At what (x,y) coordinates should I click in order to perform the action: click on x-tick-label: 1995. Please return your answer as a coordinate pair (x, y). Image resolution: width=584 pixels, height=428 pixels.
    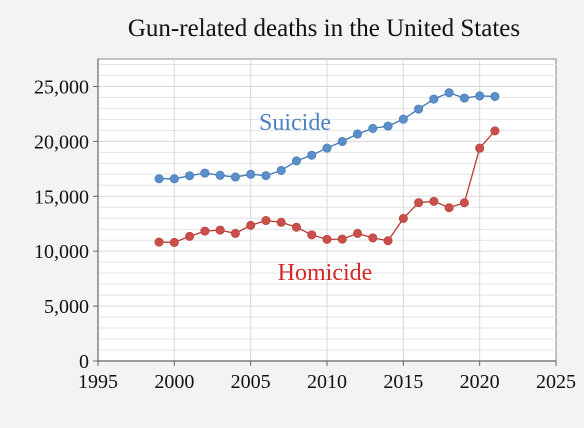
    Looking at the image, I should click on (98, 382).